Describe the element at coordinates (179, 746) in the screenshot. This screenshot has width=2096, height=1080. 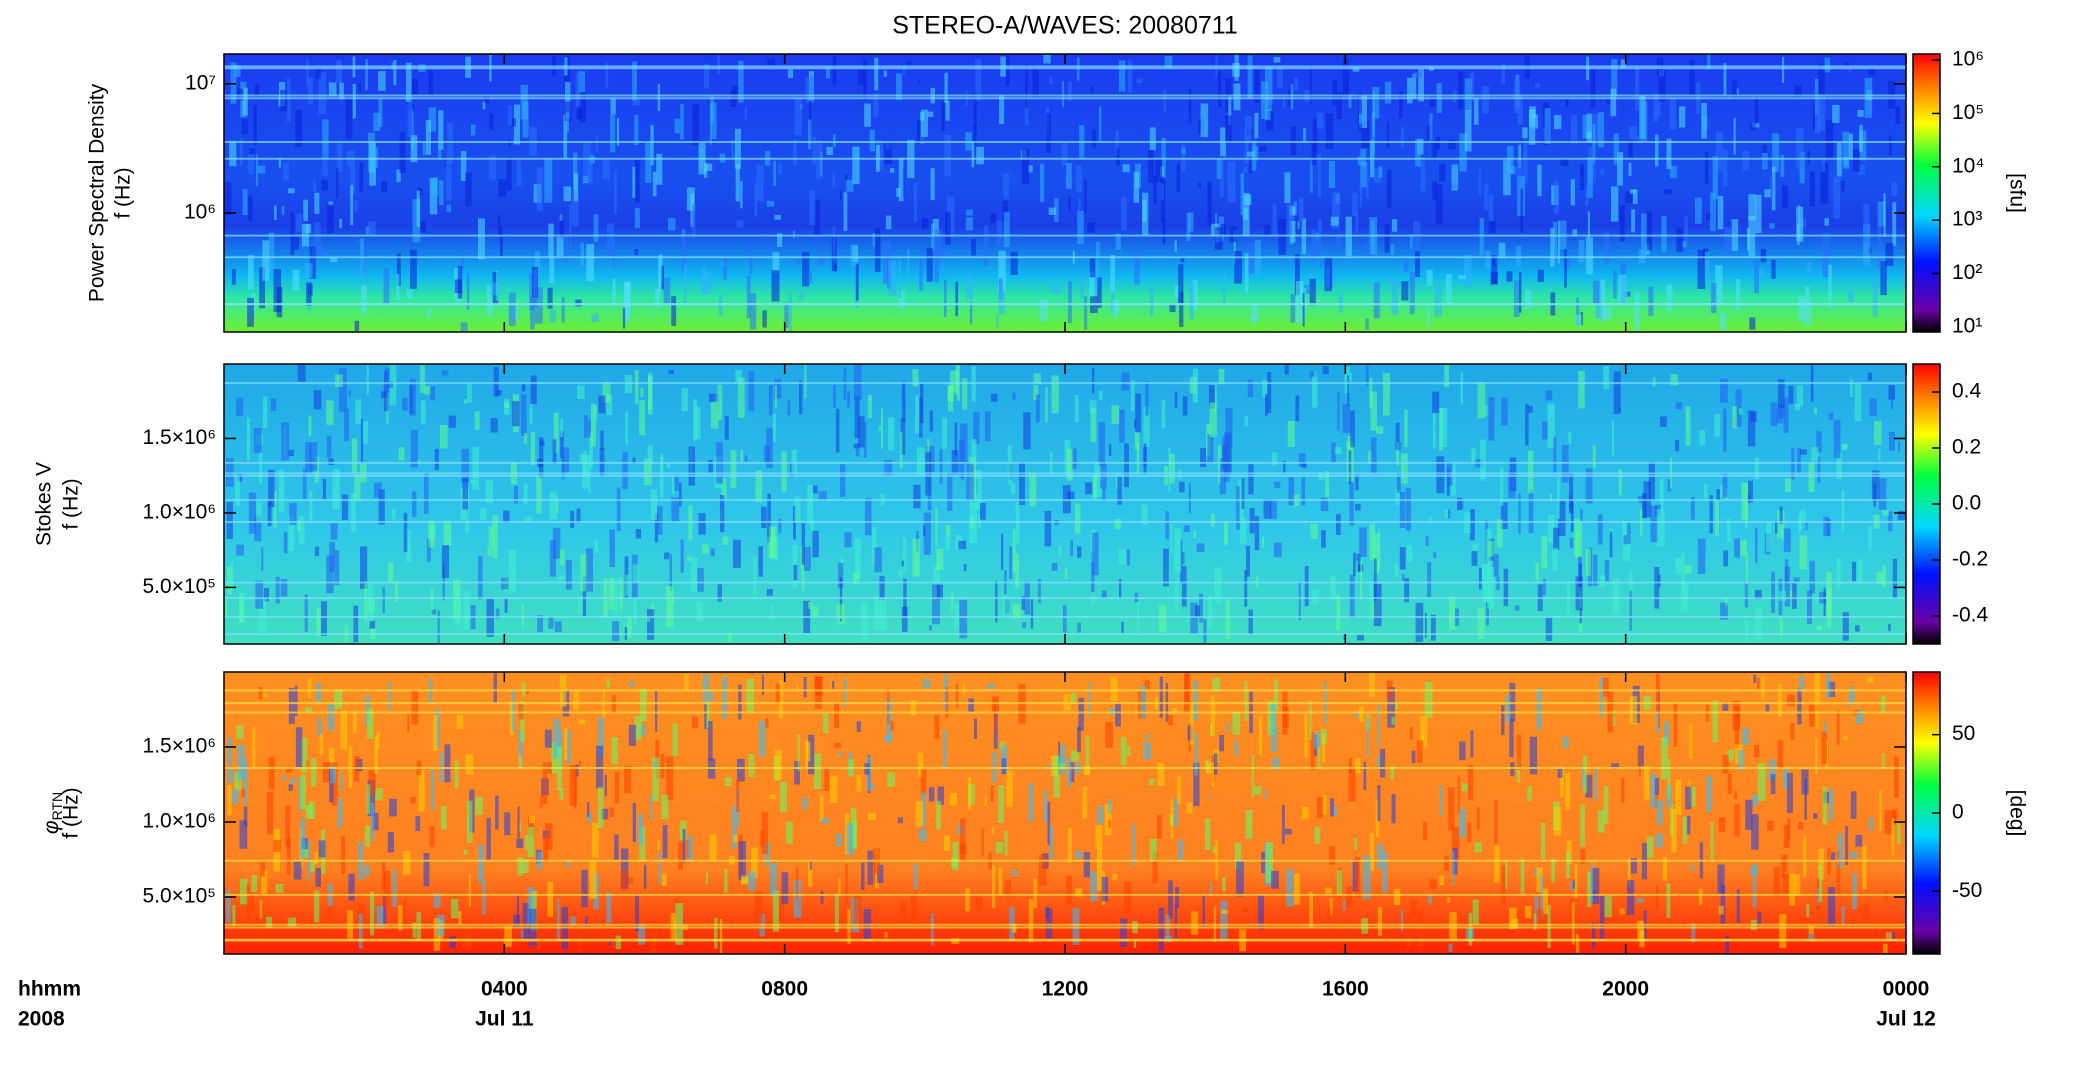
I see `y-tick-label: 1.5×10⁶` at that location.